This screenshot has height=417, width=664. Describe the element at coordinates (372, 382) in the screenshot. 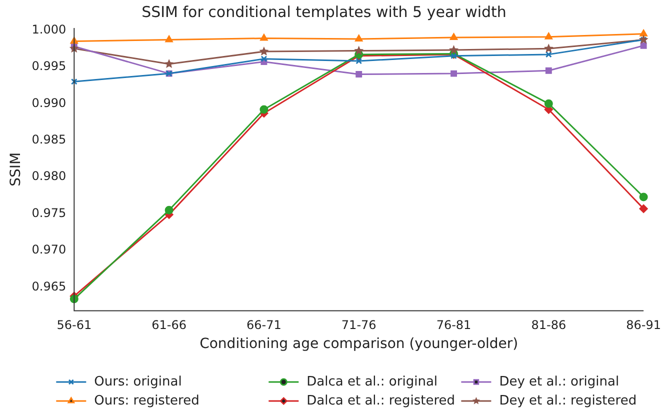

I see `legend-label: Dalca et al.: original` at that location.